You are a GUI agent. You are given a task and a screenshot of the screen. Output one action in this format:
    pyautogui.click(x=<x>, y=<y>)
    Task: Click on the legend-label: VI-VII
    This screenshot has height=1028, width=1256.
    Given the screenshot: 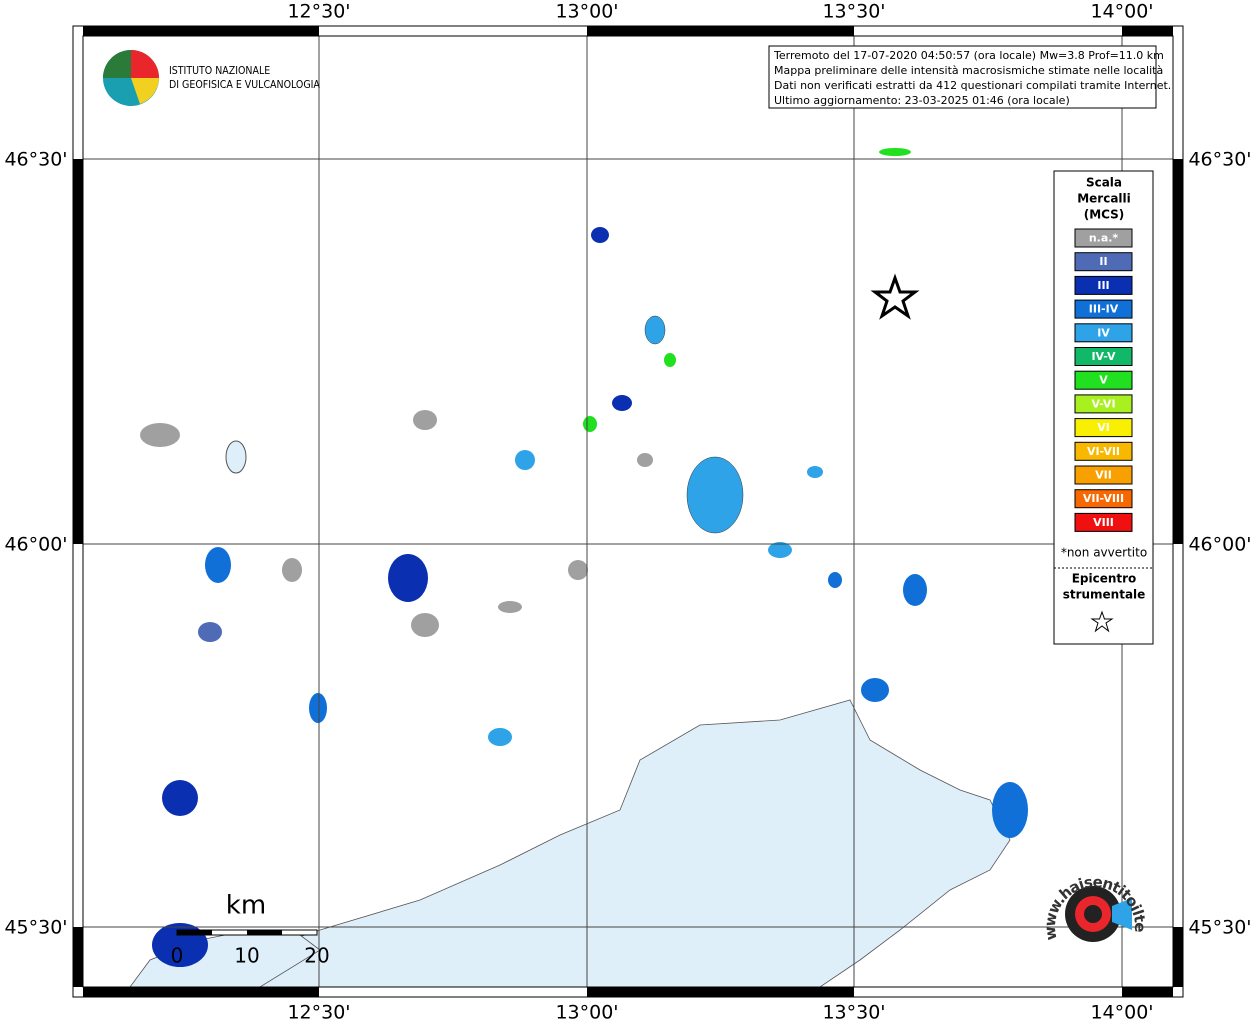 What is the action you would take?
    pyautogui.click(x=1103, y=451)
    